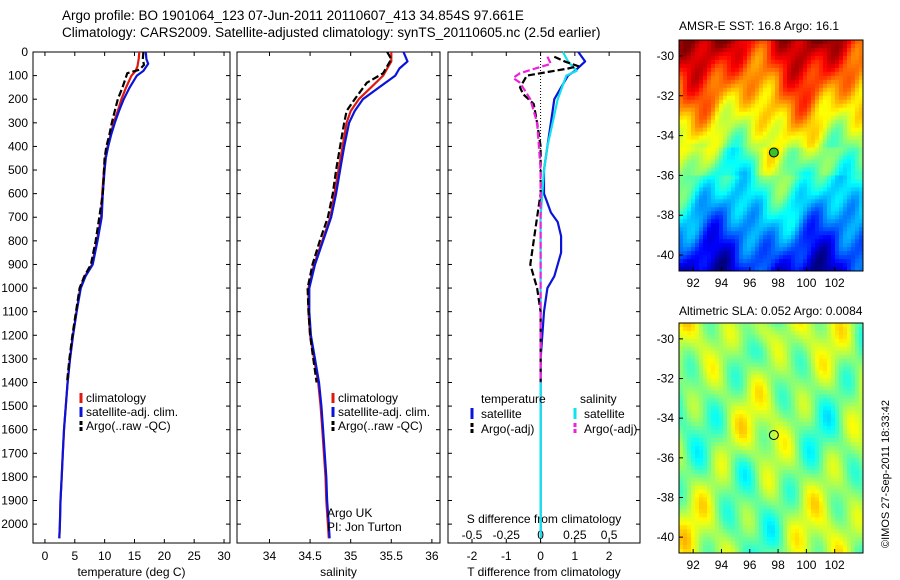  Describe the element at coordinates (74, 556) in the screenshot. I see `temperature-xtick-label: 5` at that location.